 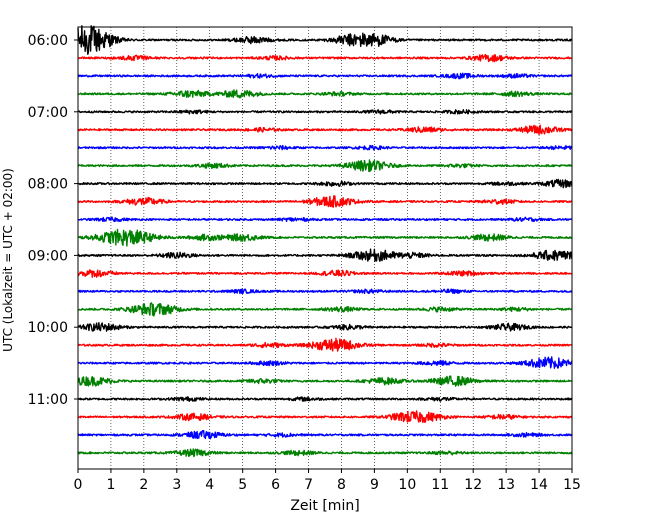 I want to click on y-tick-label: 11:00, so click(x=48, y=400).